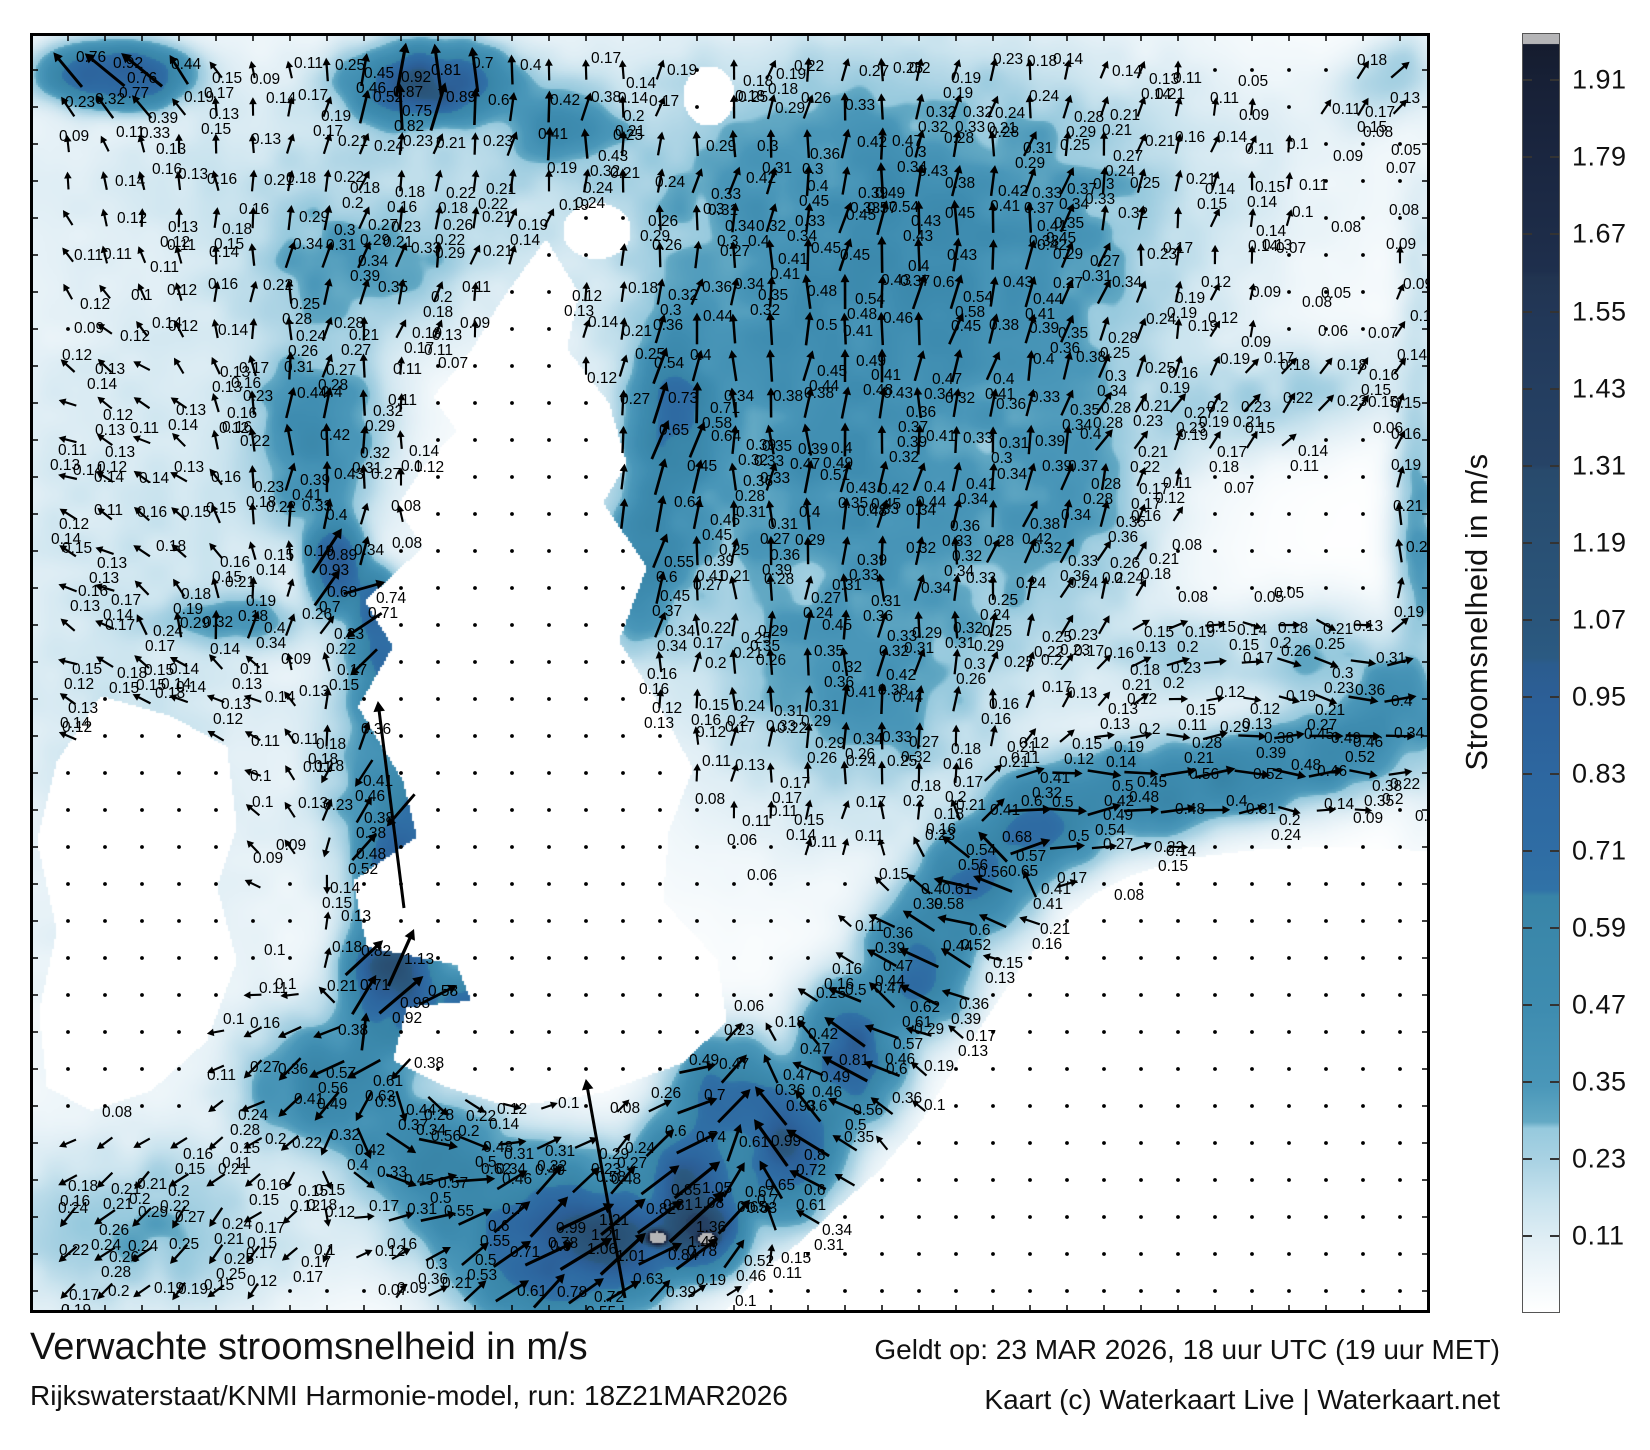  I want to click on svg-text: 0.78, so click(572, 1292).